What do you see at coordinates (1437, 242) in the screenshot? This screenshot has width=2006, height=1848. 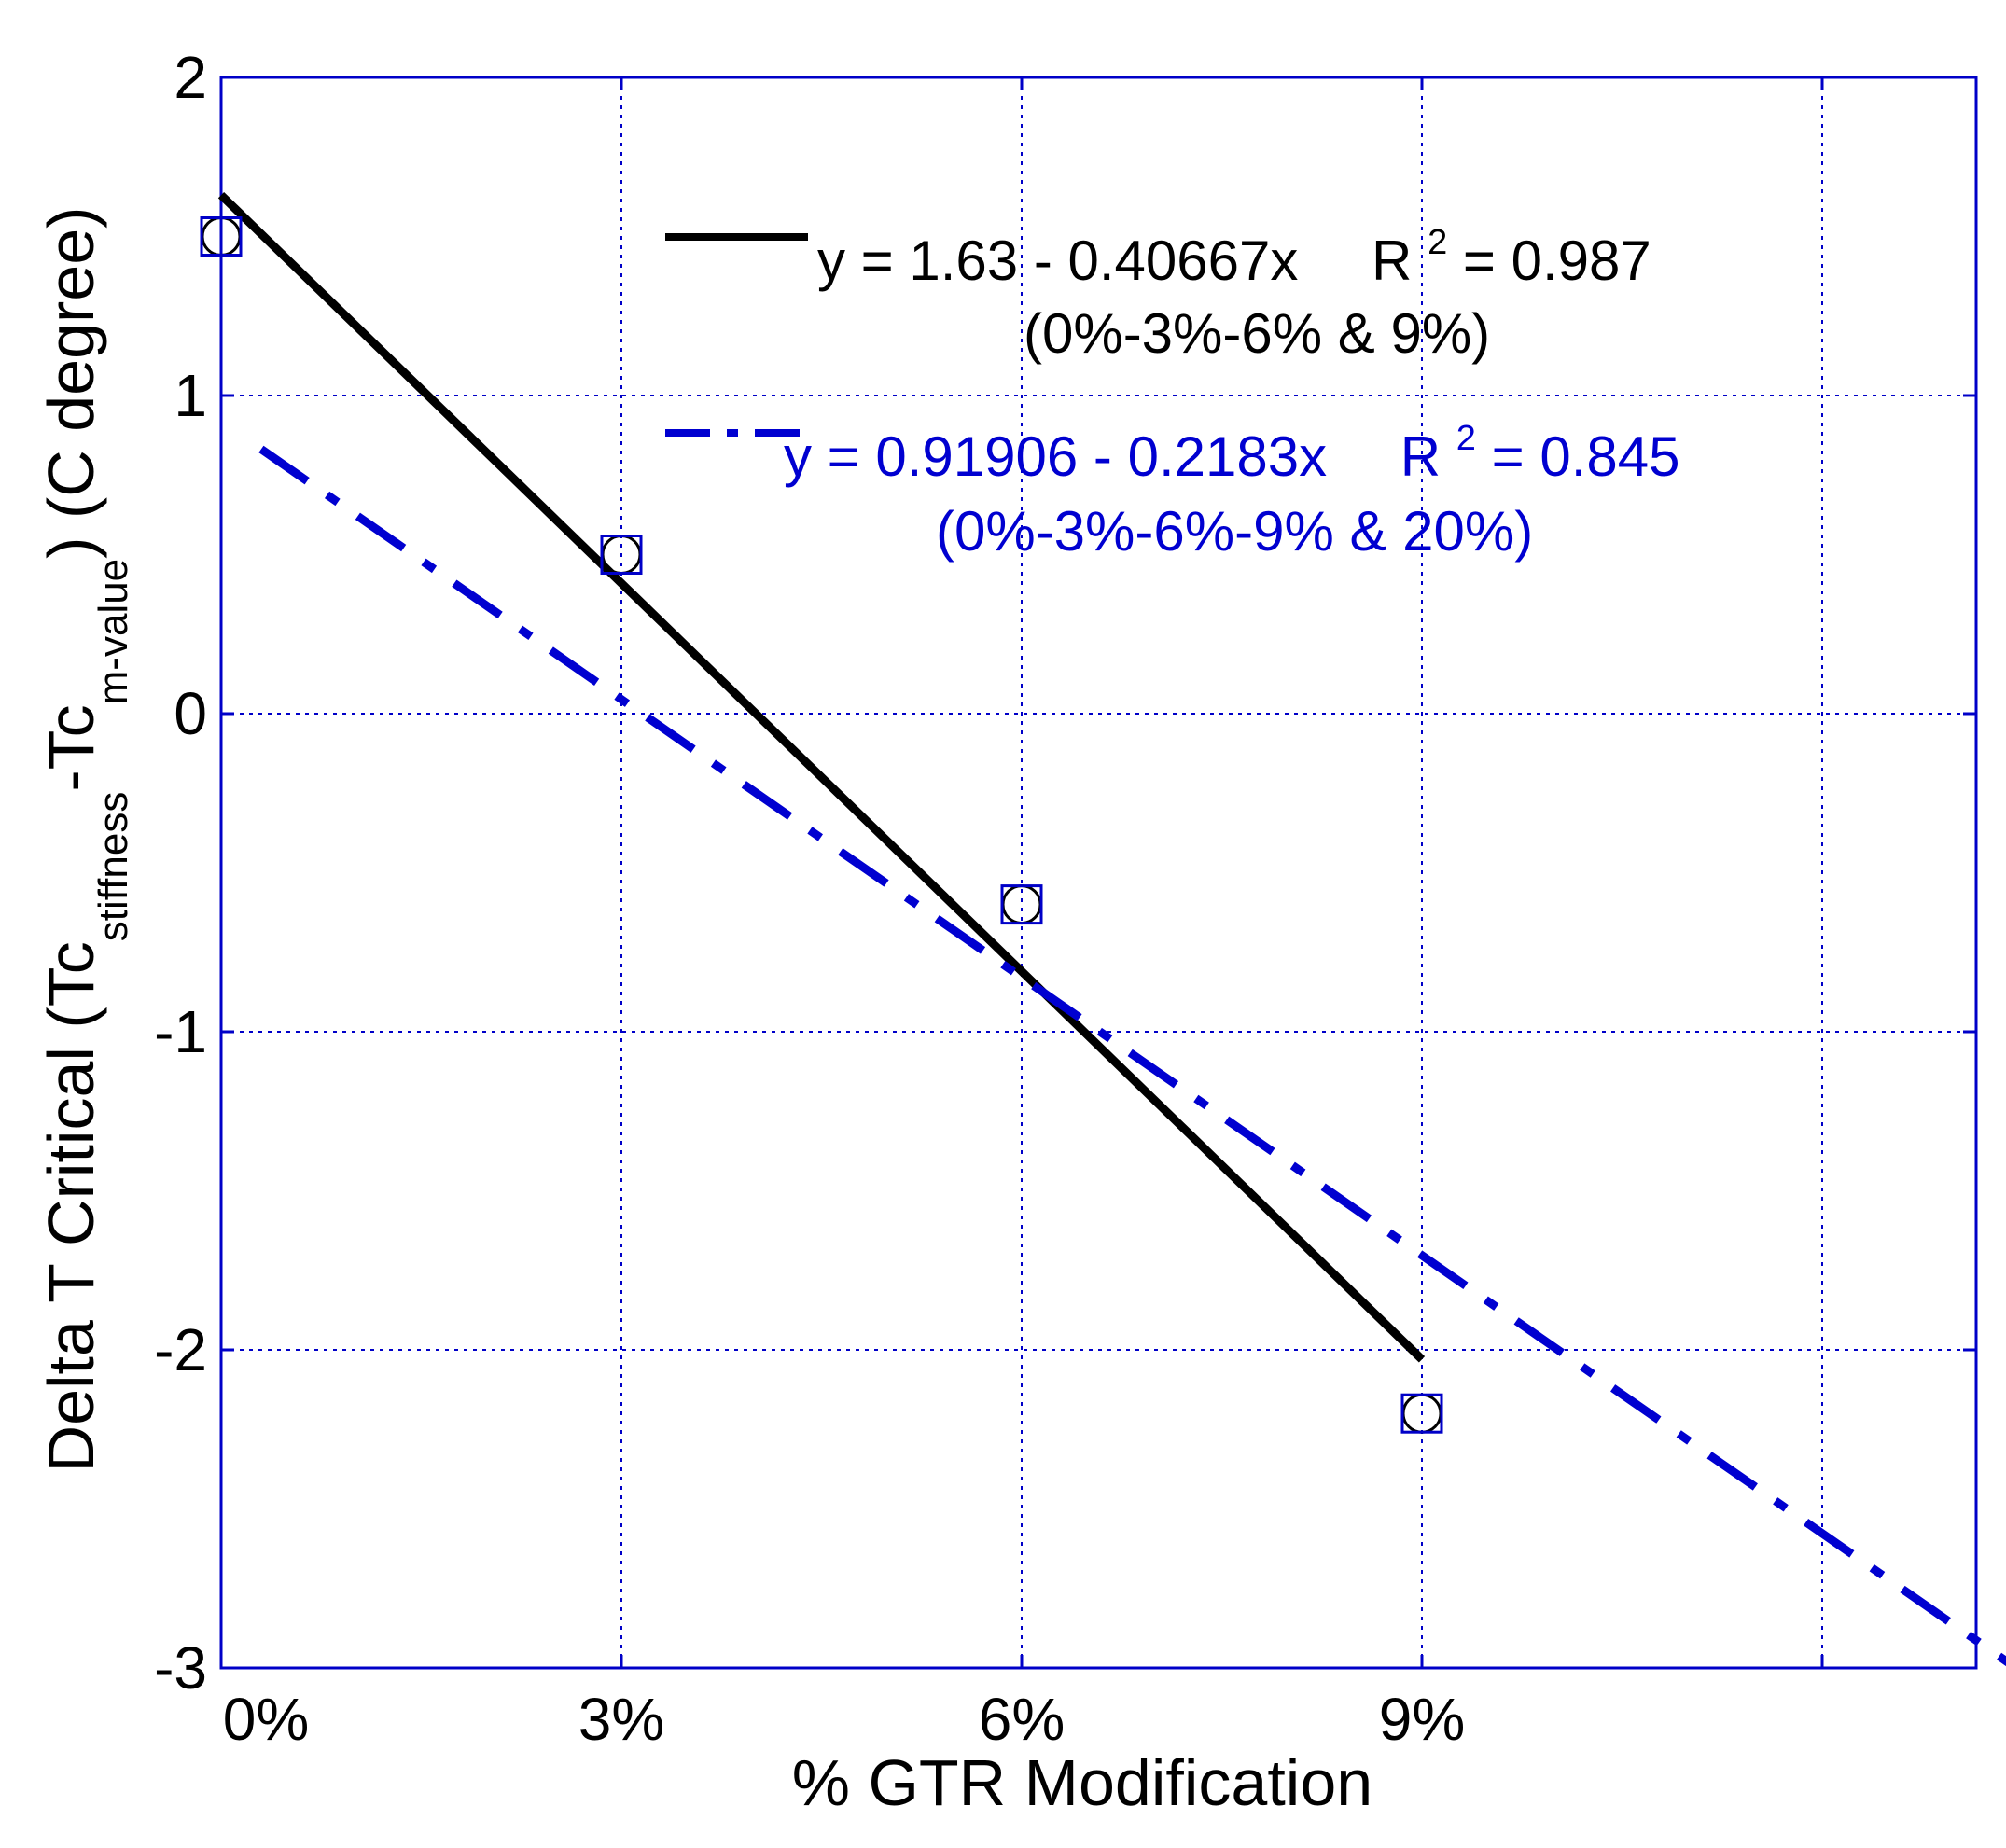 I see `fit-black-r2-sup: 2` at bounding box center [1437, 242].